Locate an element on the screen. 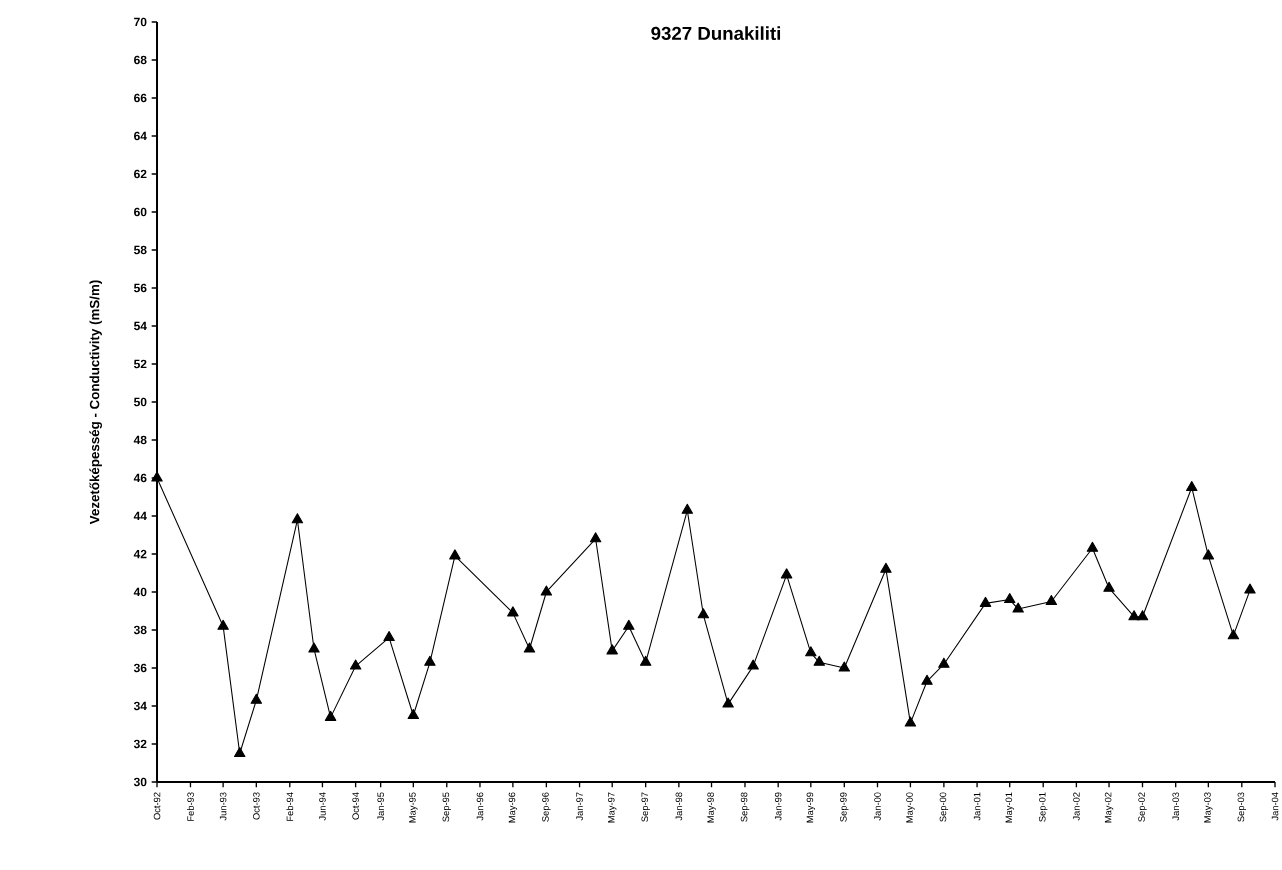 This screenshot has width=1282, height=870. x-tick-label: Jun-94 is located at coordinates (322, 806).